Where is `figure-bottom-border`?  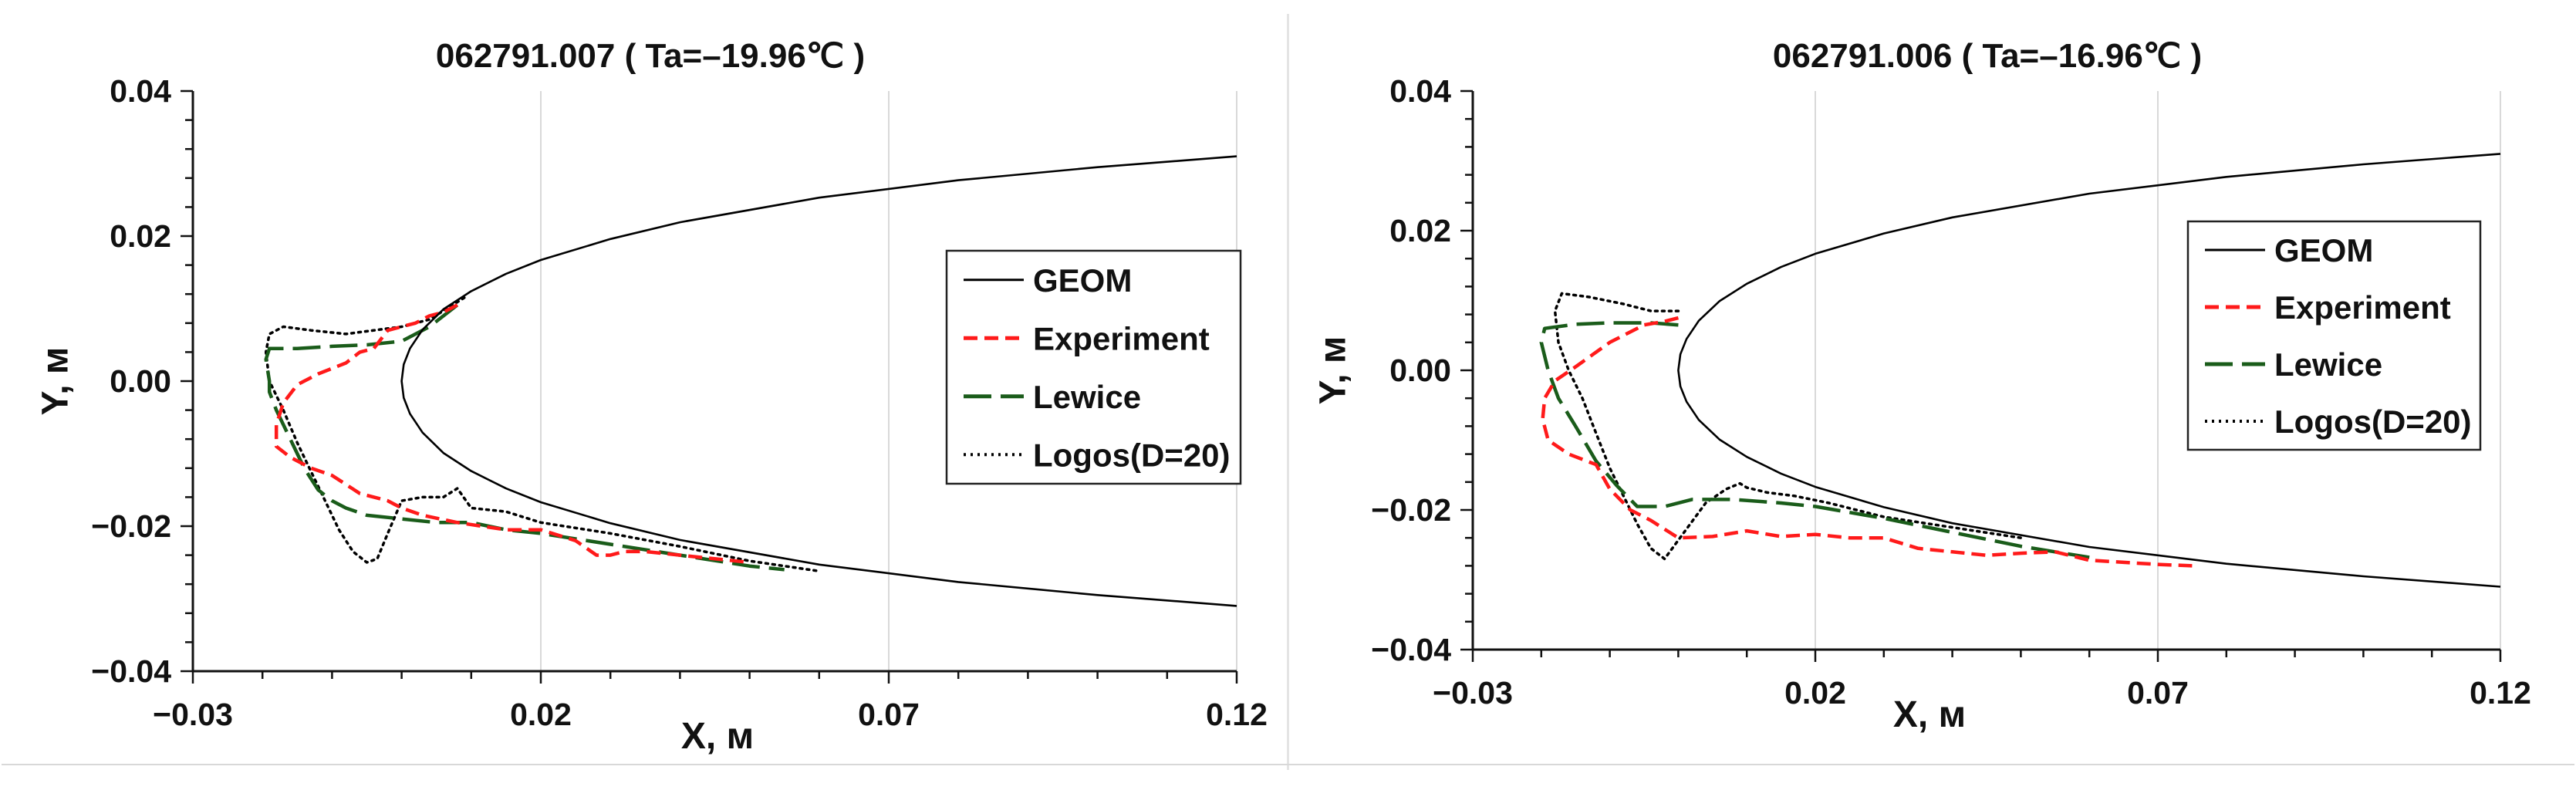
figure-bottom-border is located at coordinates (1288, 764).